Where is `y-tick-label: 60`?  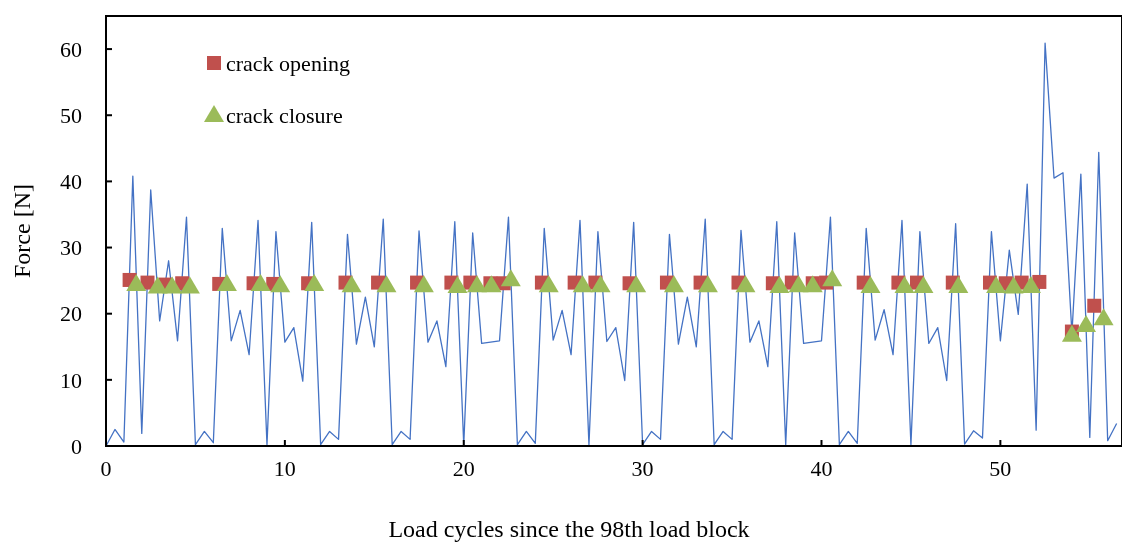 y-tick-label: 60 is located at coordinates (71, 49).